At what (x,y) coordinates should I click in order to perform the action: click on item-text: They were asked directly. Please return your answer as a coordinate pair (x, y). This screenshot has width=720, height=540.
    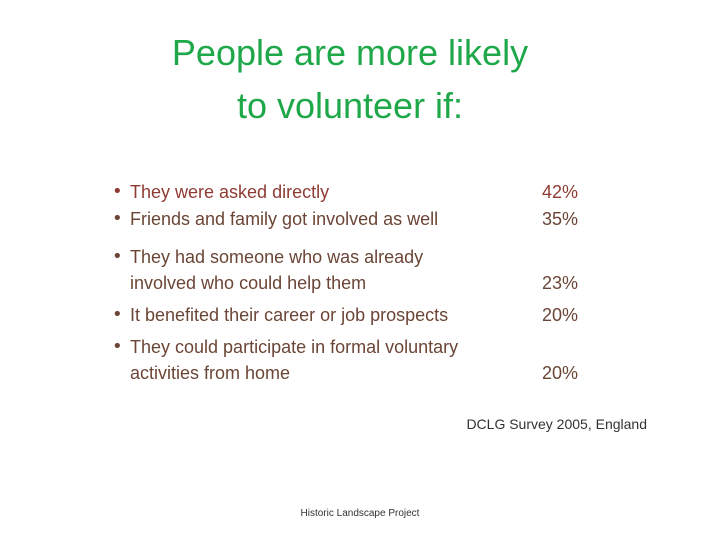
    Looking at the image, I should click on (230, 192).